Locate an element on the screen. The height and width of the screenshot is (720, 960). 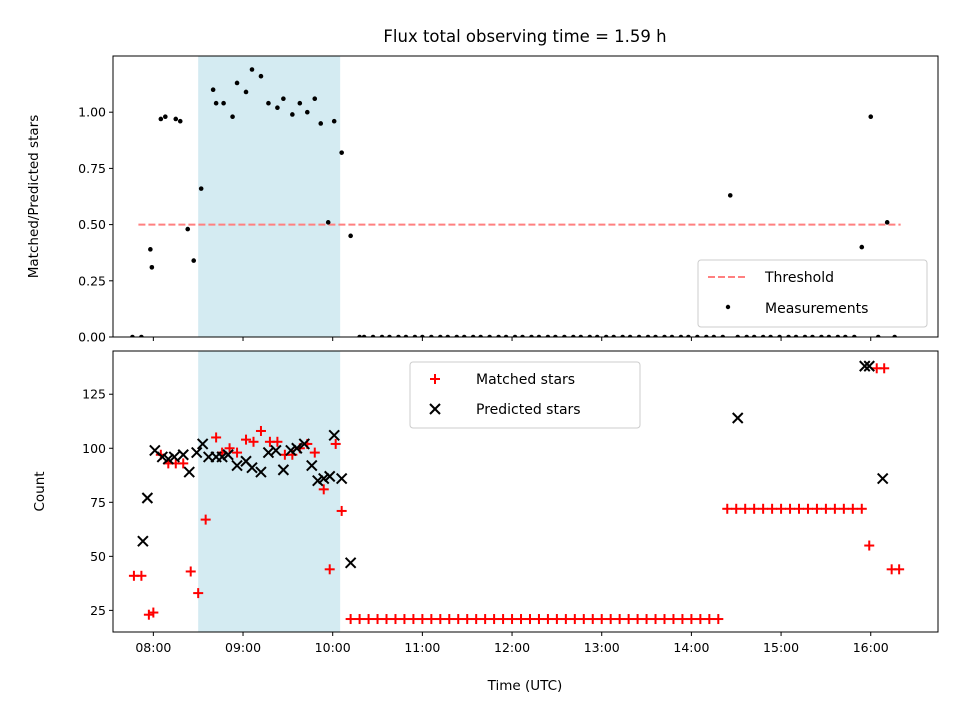
y-tick-label: 125 is located at coordinates (94, 394).